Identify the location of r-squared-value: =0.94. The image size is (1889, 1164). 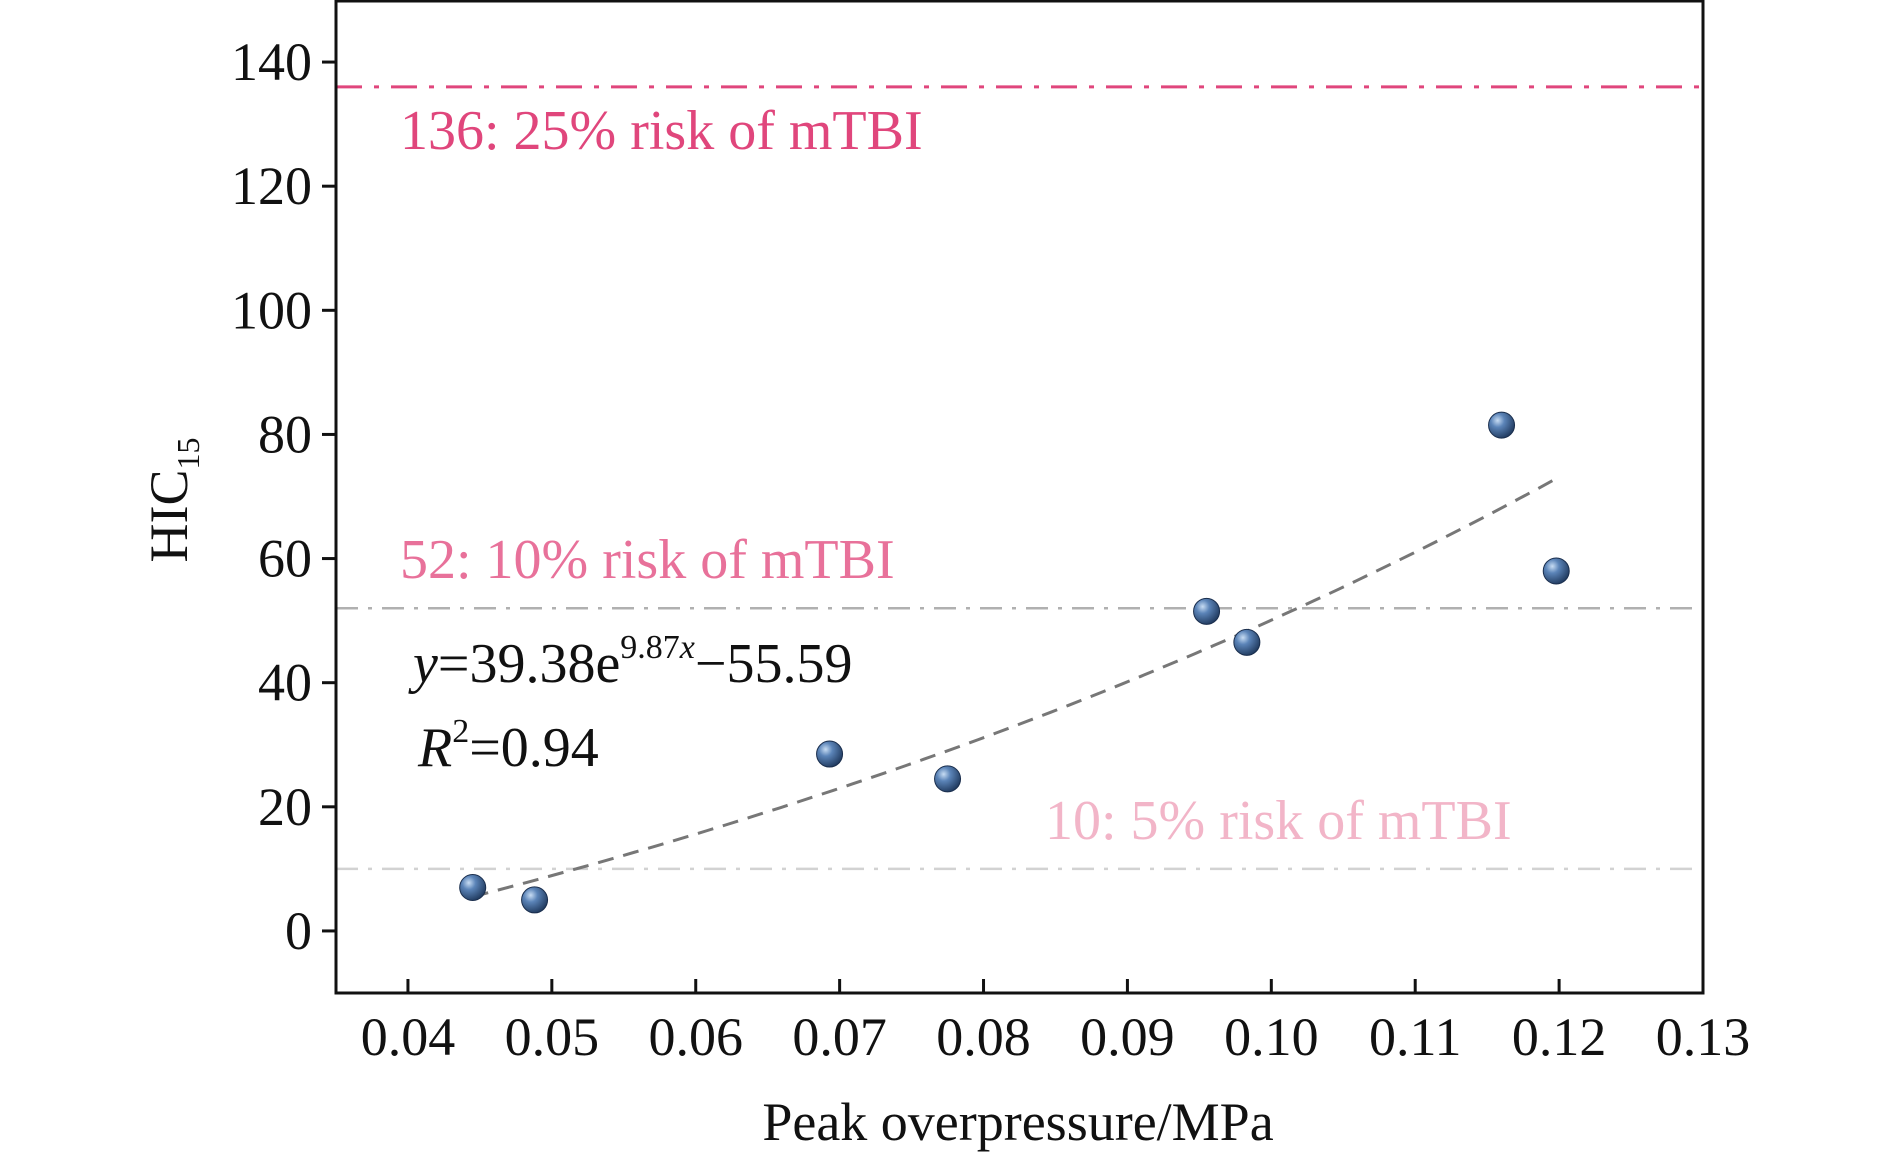
(534, 748).